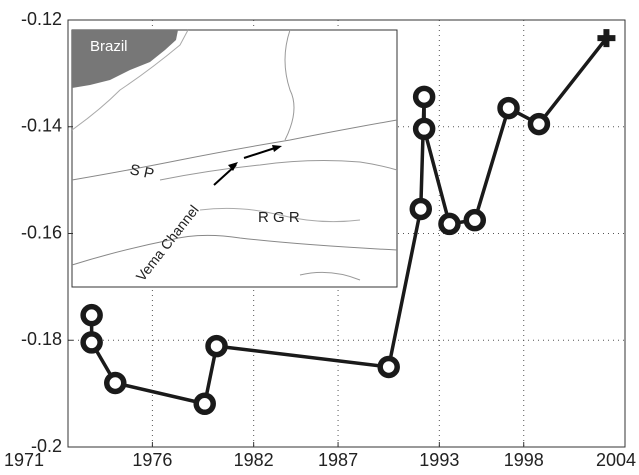 Image resolution: width=639 pixels, height=475 pixels. Describe the element at coordinates (41, 339) in the screenshot. I see `y-tick-label: -0.18` at that location.